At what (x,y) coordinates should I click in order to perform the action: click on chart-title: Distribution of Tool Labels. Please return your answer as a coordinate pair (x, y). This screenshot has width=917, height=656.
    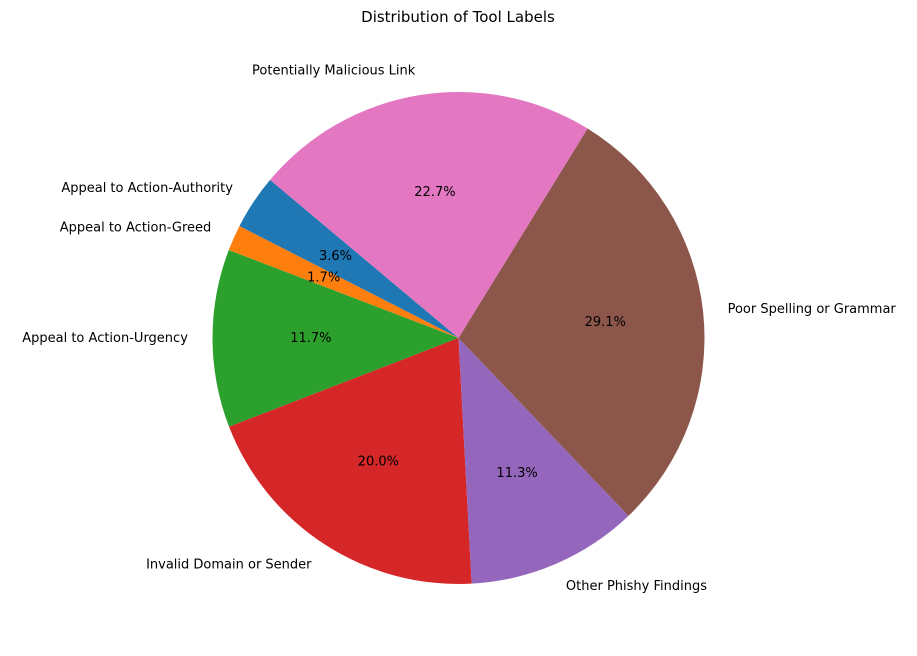
    Looking at the image, I should click on (458, 17).